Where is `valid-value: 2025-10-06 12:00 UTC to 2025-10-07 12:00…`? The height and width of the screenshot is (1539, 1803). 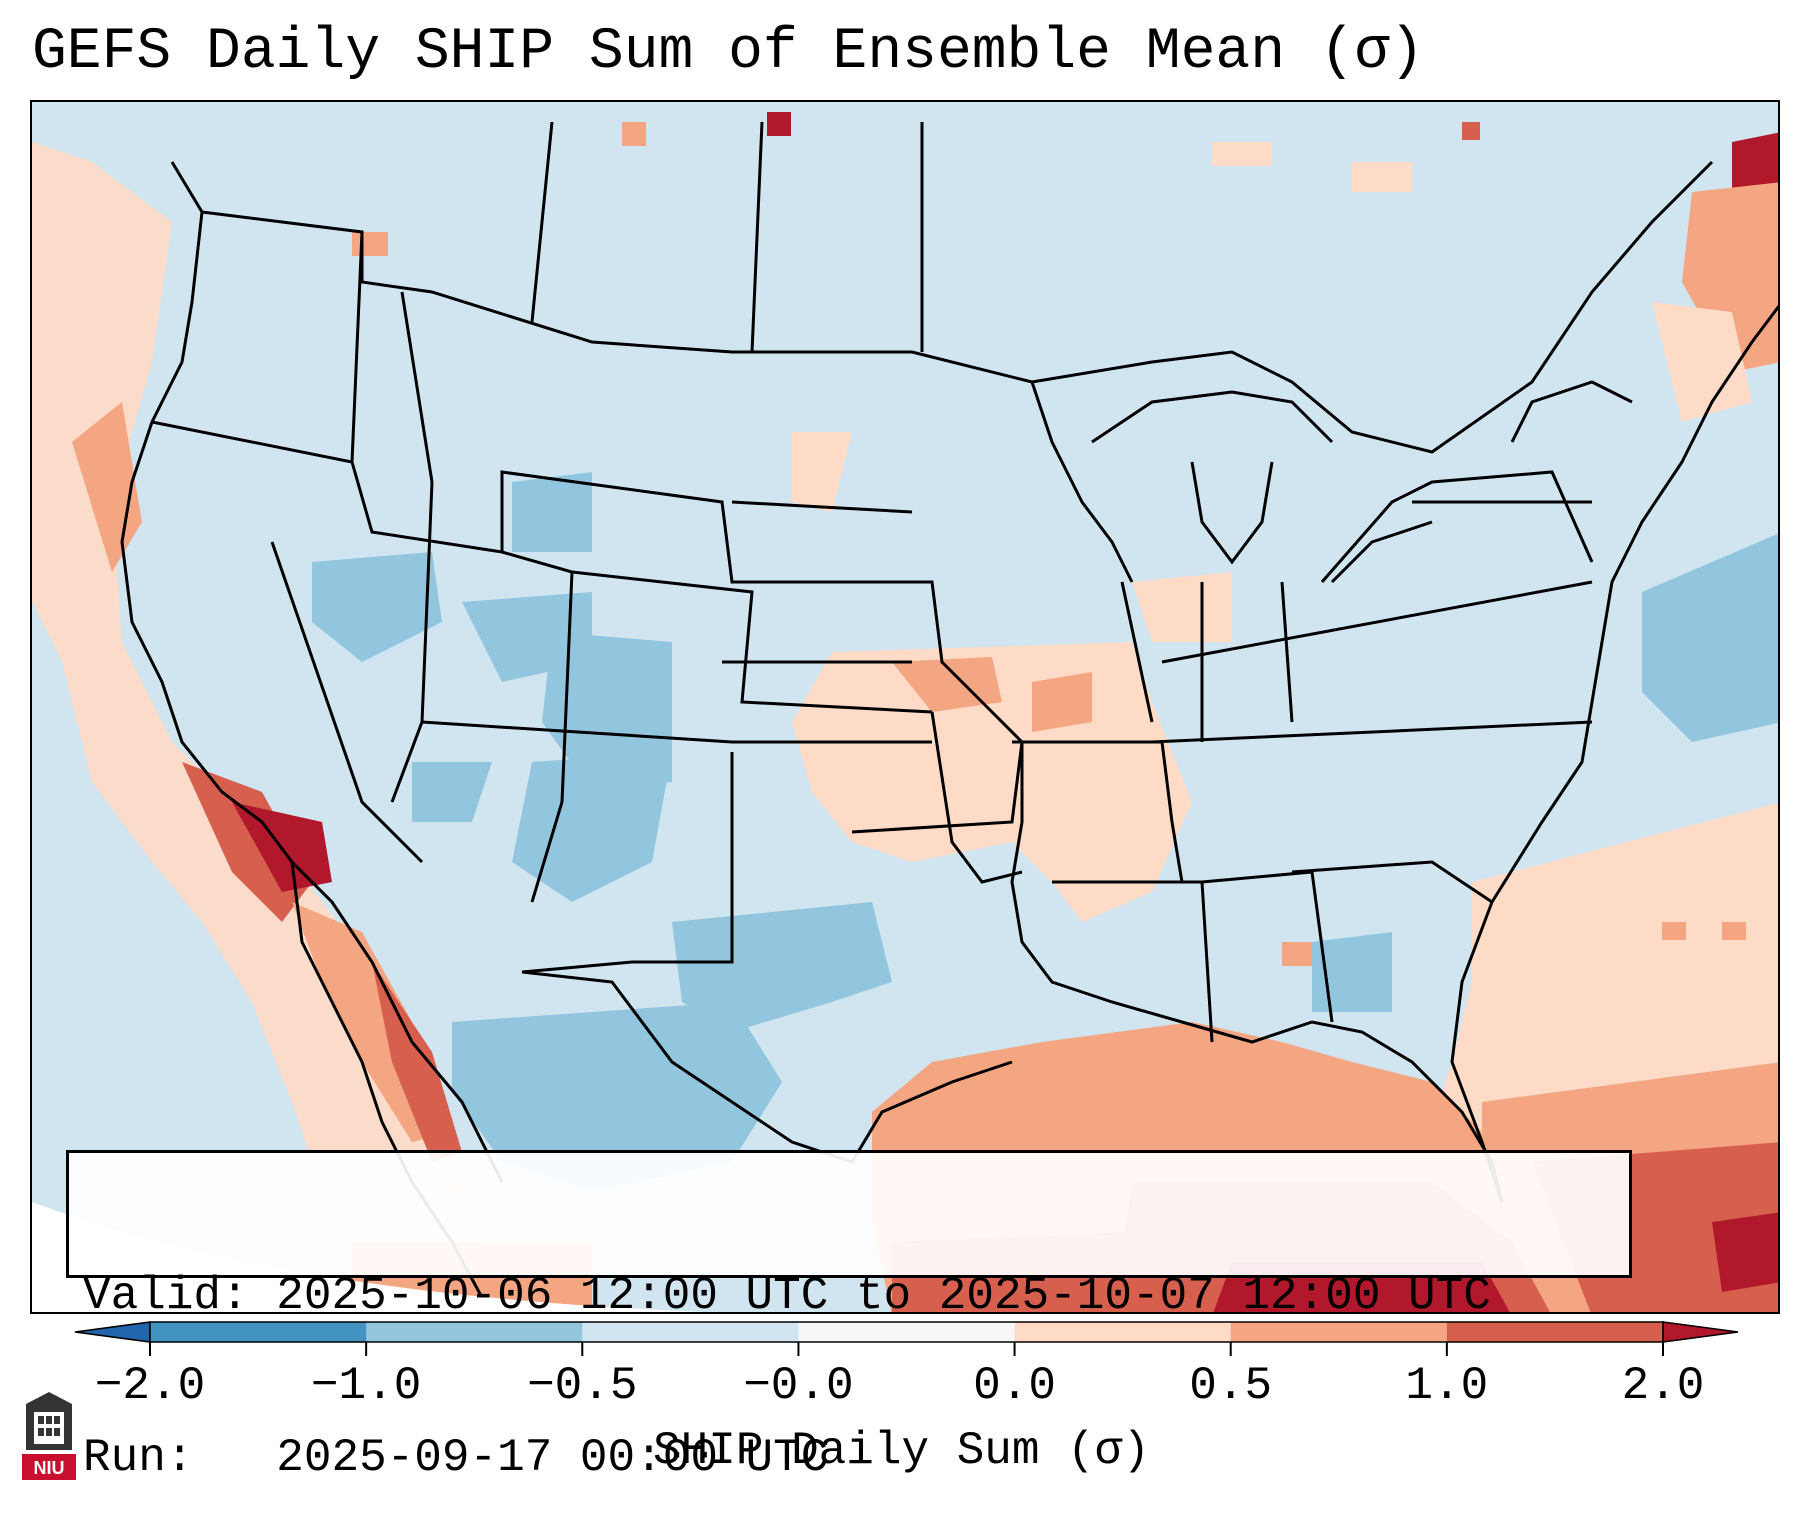 valid-value: 2025-10-06 12:00 UTC to 2025-10-07 12:00… is located at coordinates (883, 1296).